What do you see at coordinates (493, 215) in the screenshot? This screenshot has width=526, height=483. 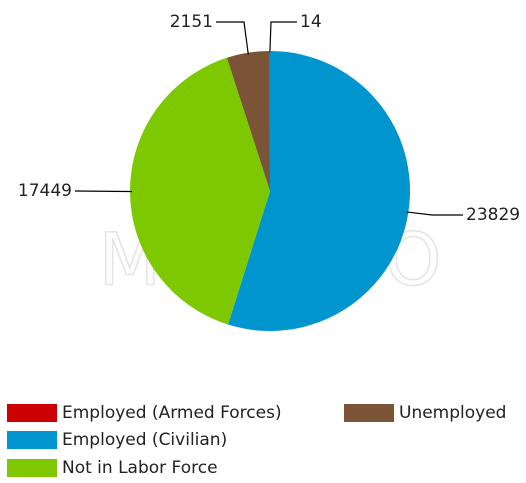 I see `data-label: 23829` at bounding box center [493, 215].